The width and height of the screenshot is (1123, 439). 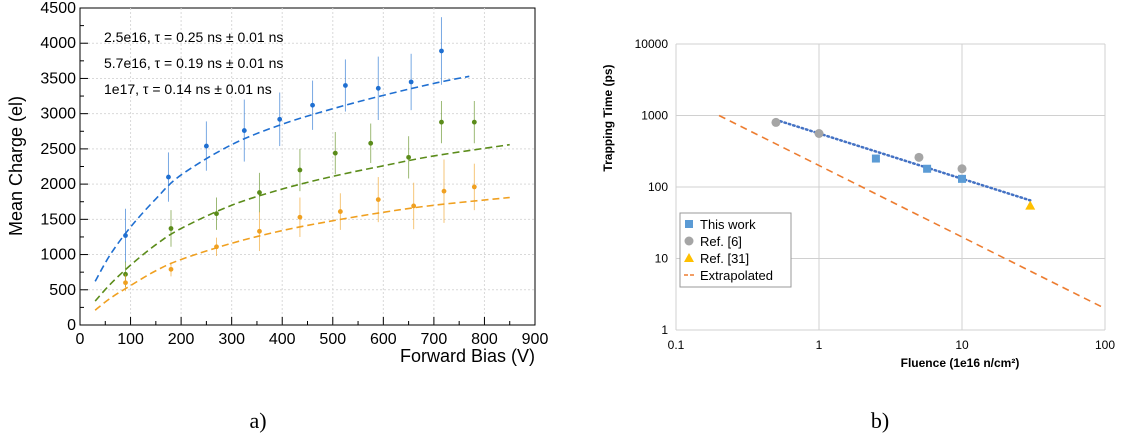 I want to click on tick-label-y: 500, so click(x=62, y=290).